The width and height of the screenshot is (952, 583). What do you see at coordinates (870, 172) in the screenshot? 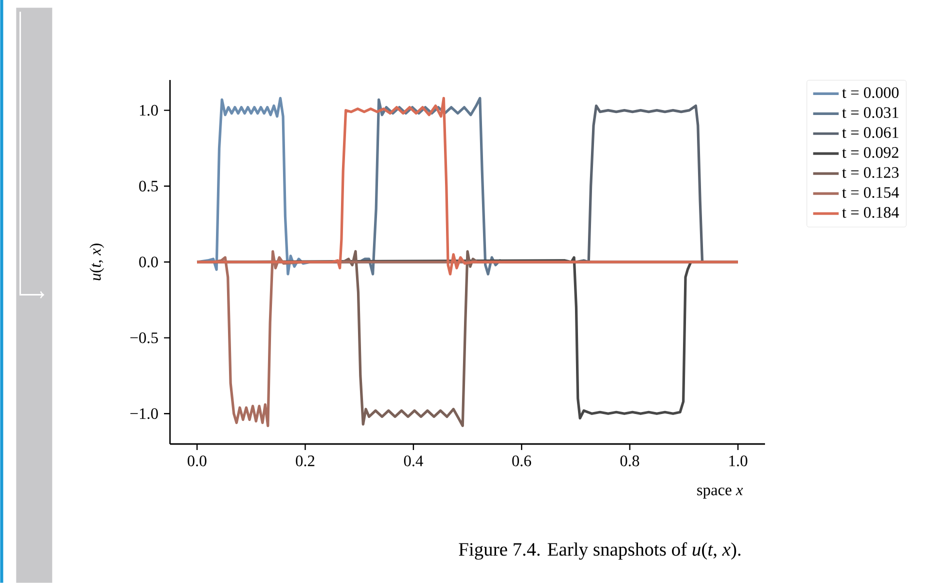
I see `legend-label: t = 0.123` at bounding box center [870, 172].